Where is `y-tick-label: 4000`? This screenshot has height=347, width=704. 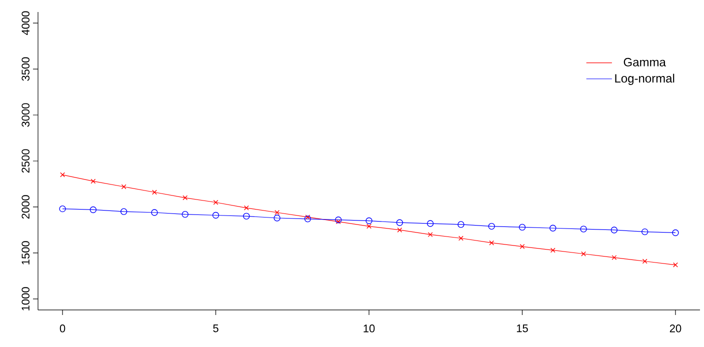 y-tick-label: 4000 is located at coordinates (26, 23).